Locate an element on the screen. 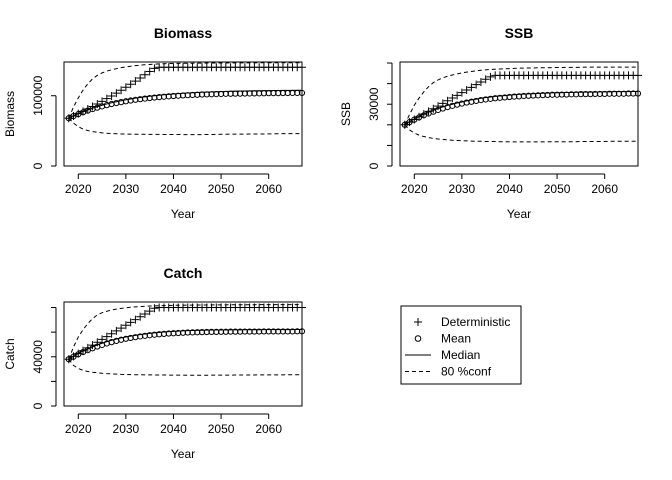 The height and width of the screenshot is (480, 672). chart-title: SSB is located at coordinates (519, 33).